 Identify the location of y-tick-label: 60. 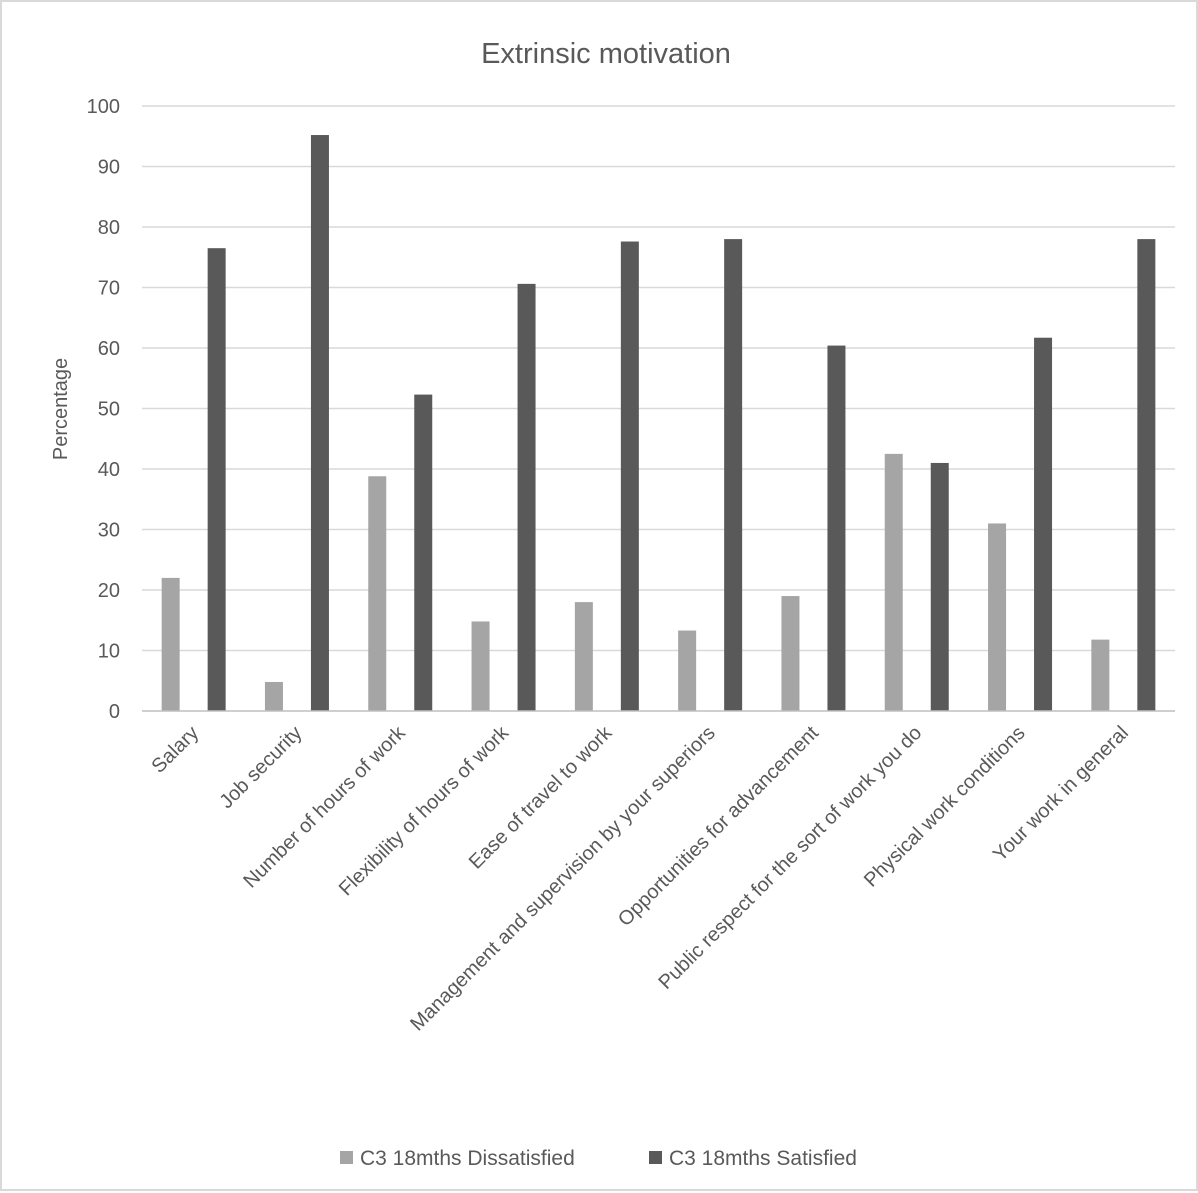
(109, 349).